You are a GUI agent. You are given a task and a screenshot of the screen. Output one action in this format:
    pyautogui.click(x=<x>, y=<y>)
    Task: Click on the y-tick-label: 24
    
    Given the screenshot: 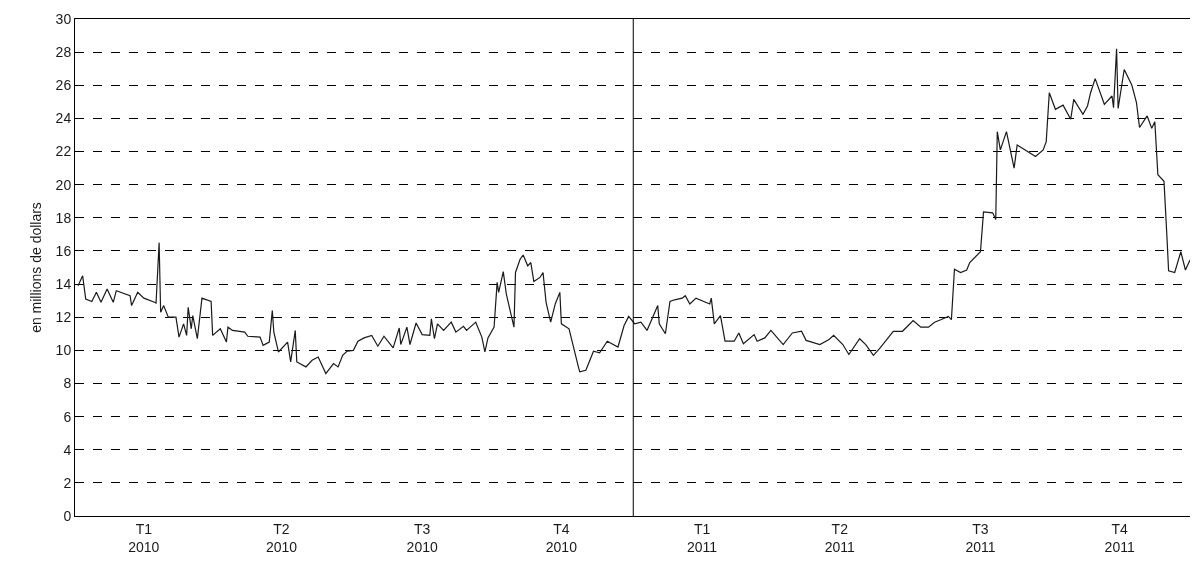 What is the action you would take?
    pyautogui.click(x=63, y=118)
    